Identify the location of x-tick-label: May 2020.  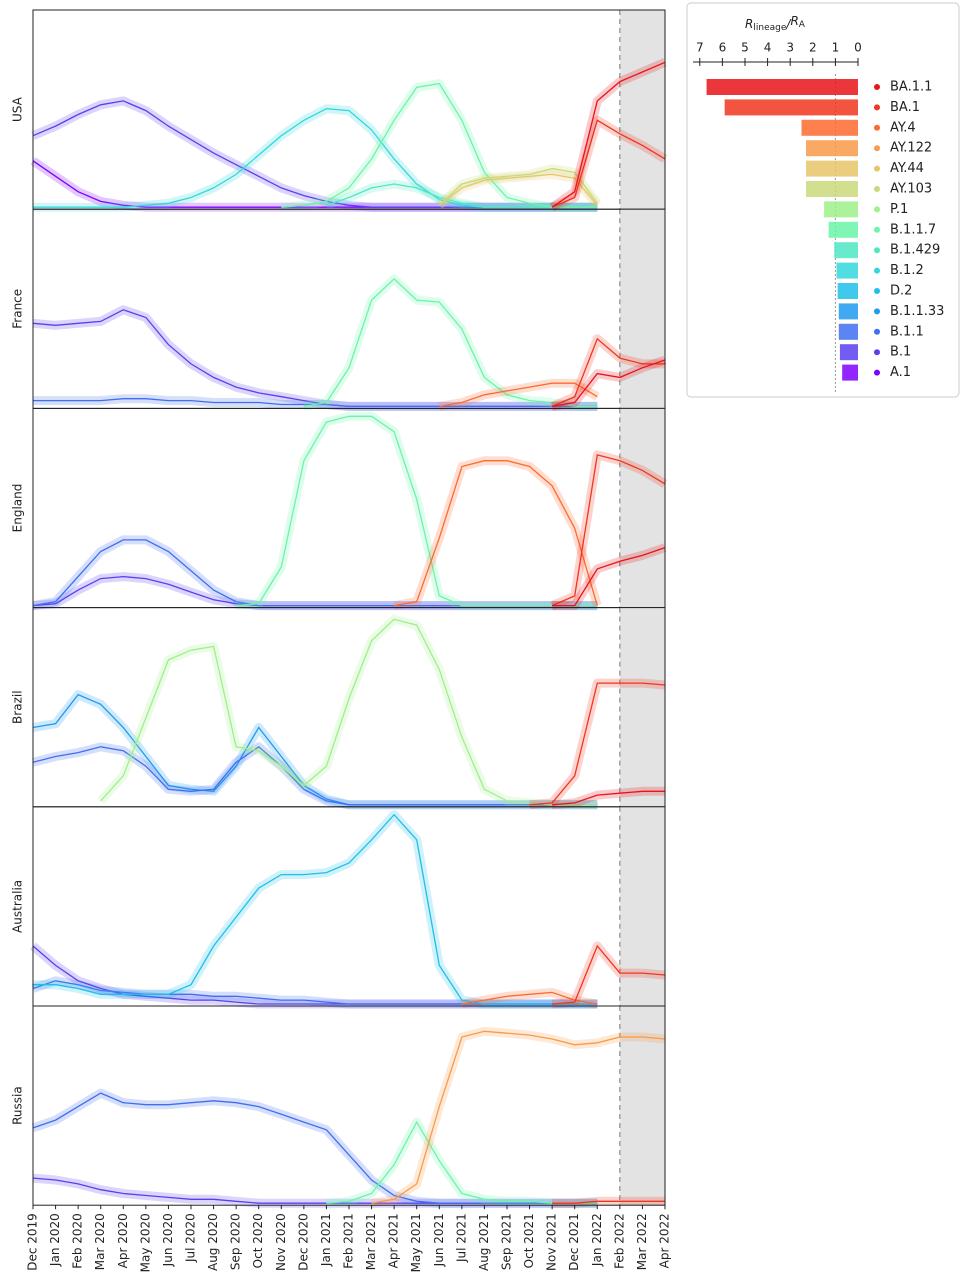
(145, 1242).